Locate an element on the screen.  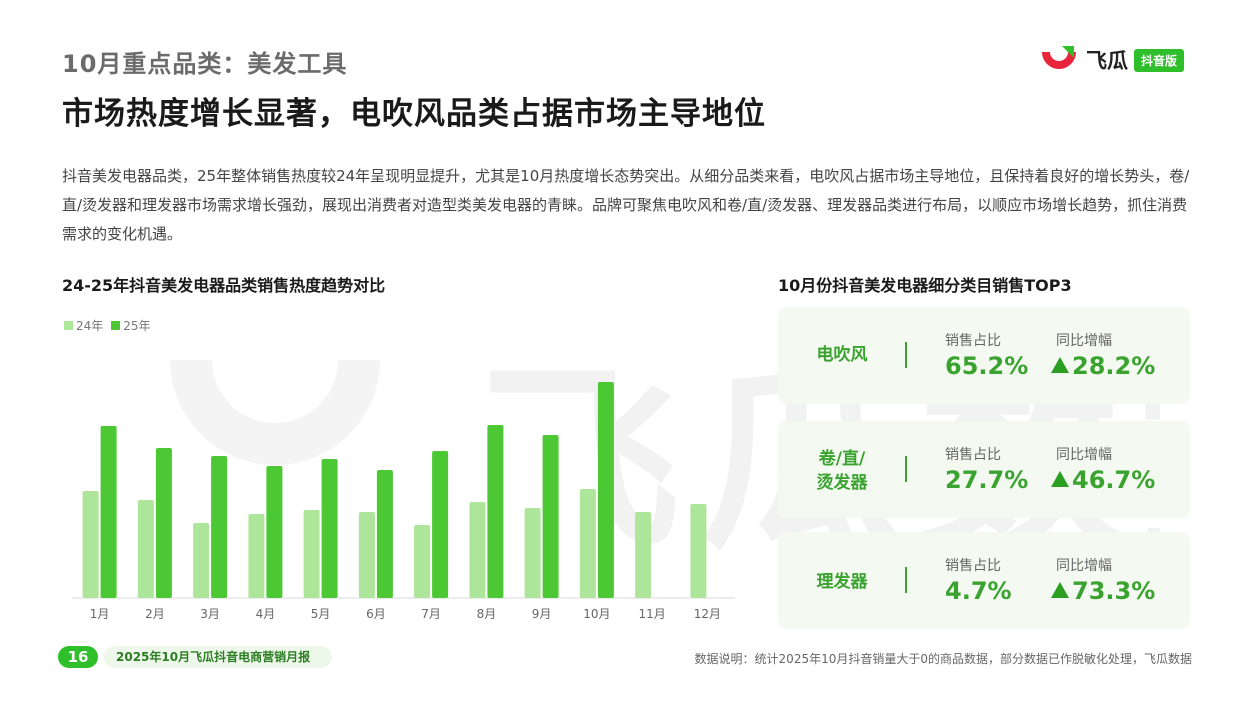
chart-title: 24-25年抖音美发电器品类销售热度趋势对比 is located at coordinates (224, 285).